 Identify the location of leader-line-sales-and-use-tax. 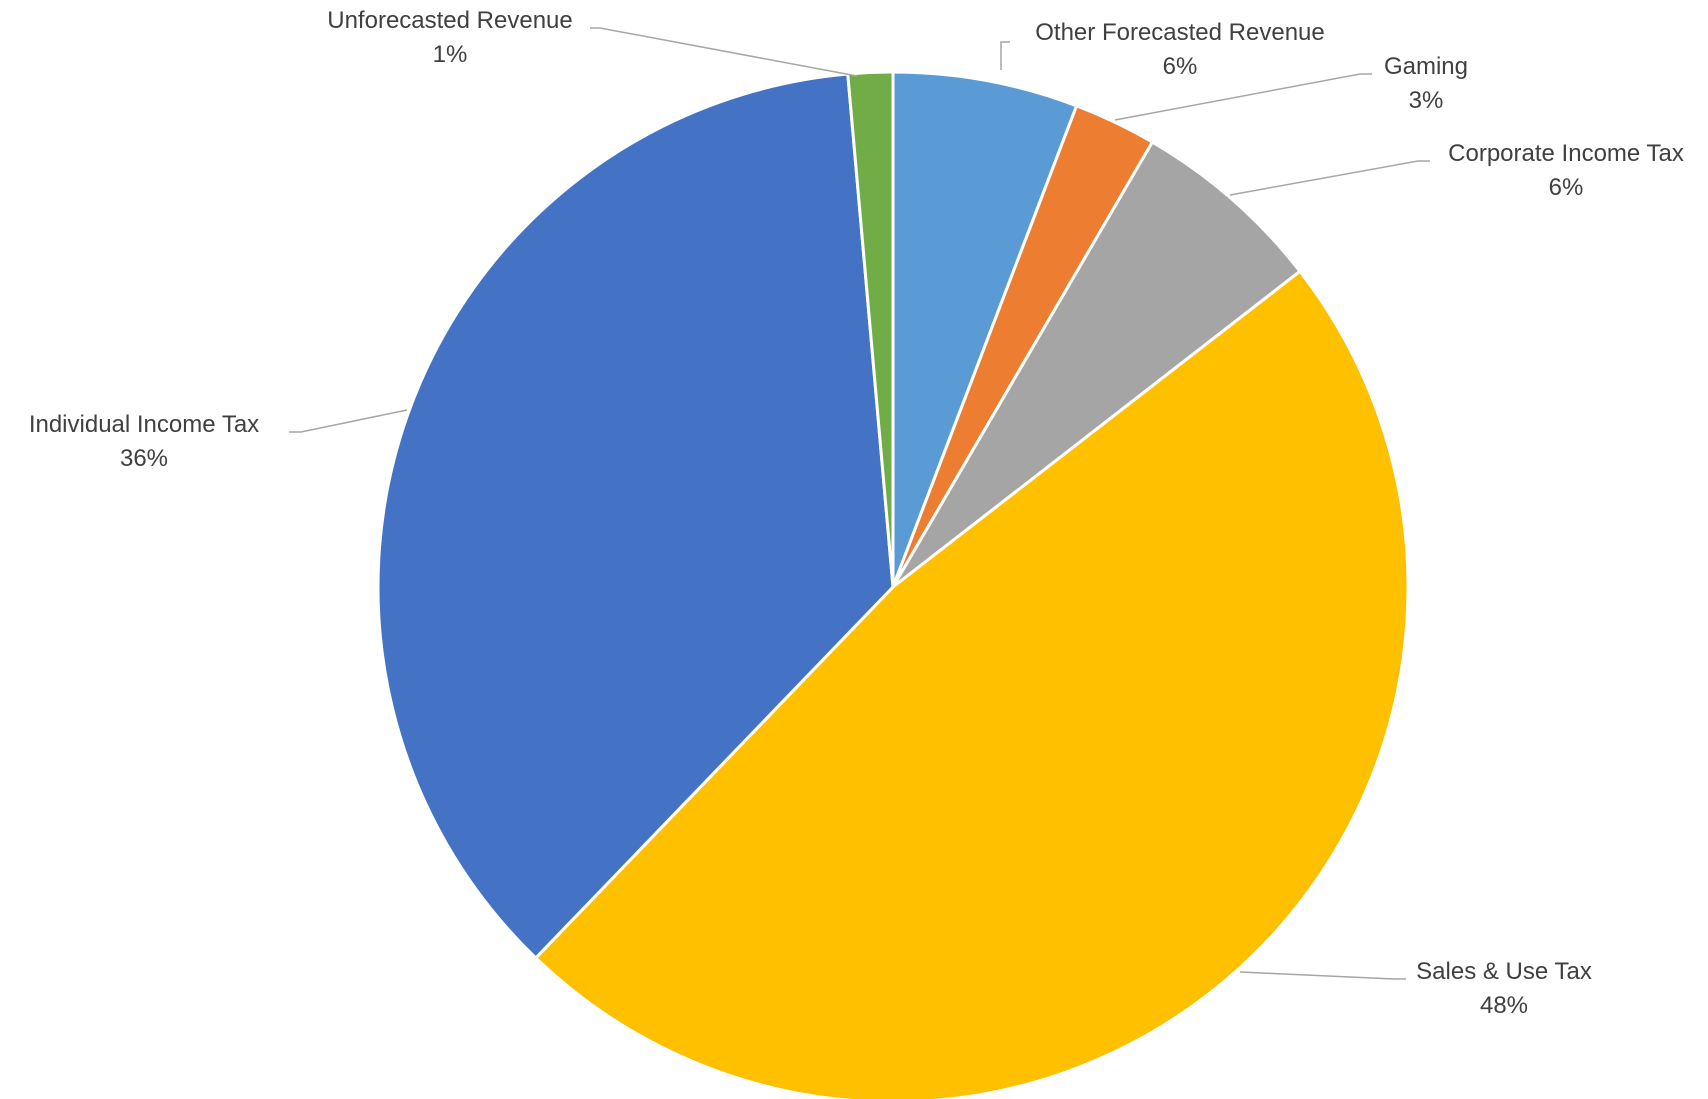
(1322, 975).